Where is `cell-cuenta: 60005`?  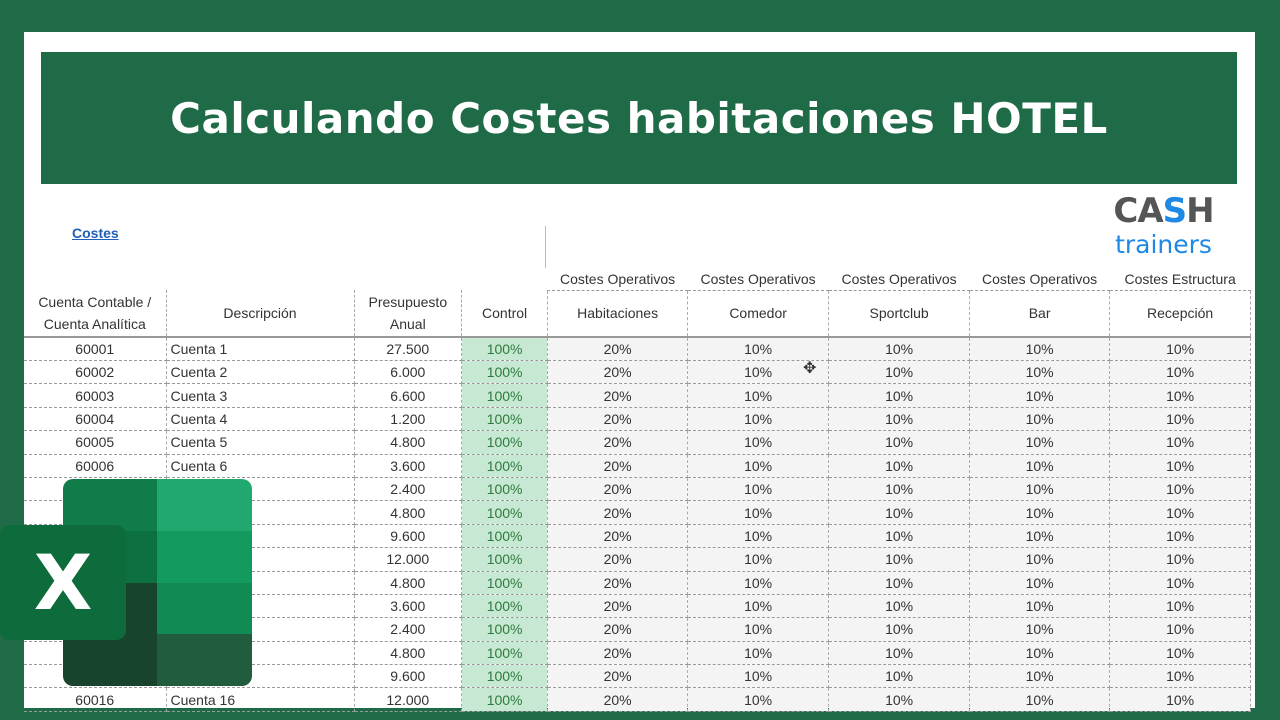 cell-cuenta: 60005 is located at coordinates (95, 442).